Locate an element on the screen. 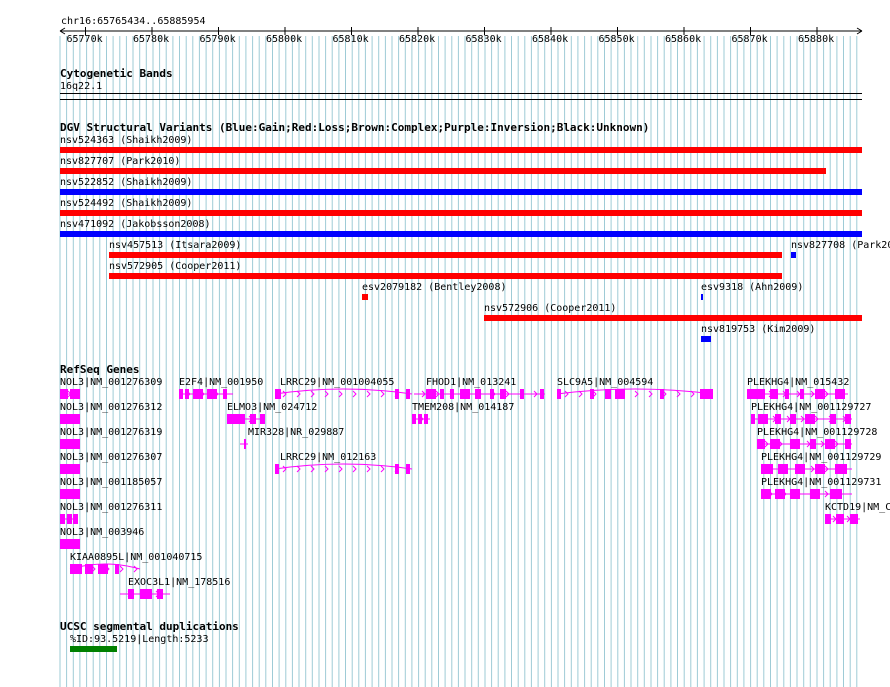 This screenshot has width=890, height=687. gene-label: NOL3|NM_003946 is located at coordinates (102, 532).